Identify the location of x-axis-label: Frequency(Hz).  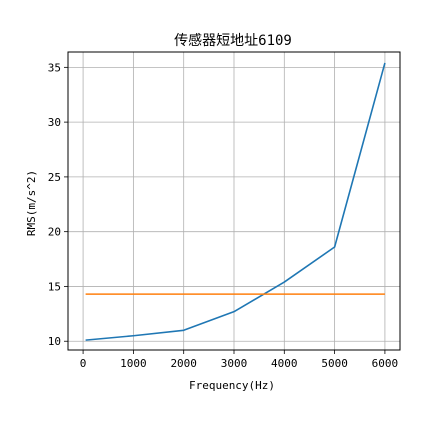
(232, 385).